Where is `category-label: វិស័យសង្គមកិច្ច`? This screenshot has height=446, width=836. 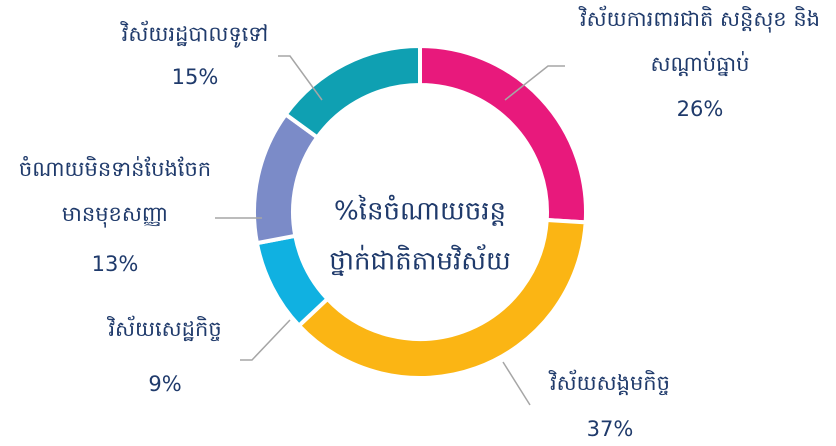 category-label: វិស័យសង្គមកិច្ច is located at coordinates (609, 382).